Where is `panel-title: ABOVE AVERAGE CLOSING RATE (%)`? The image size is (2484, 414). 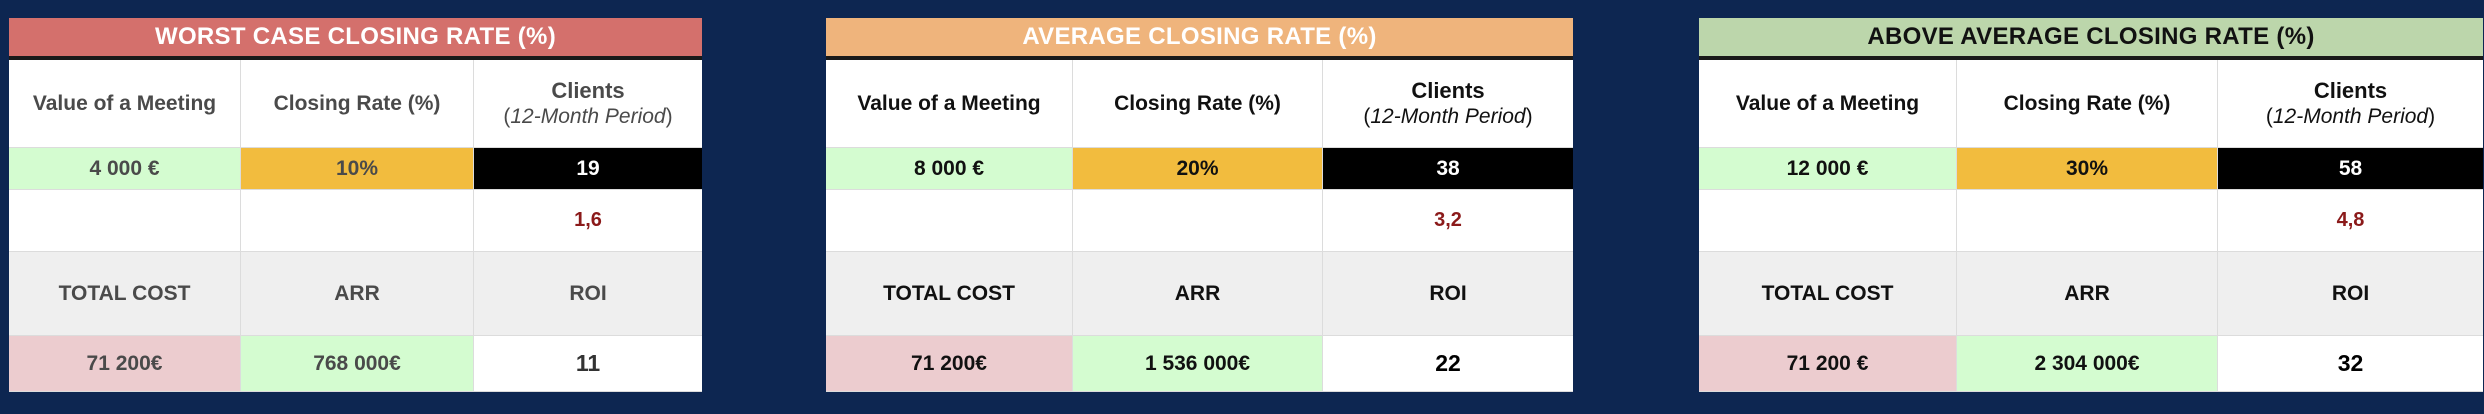
panel-title: ABOVE AVERAGE CLOSING RATE (%) is located at coordinates (2091, 39).